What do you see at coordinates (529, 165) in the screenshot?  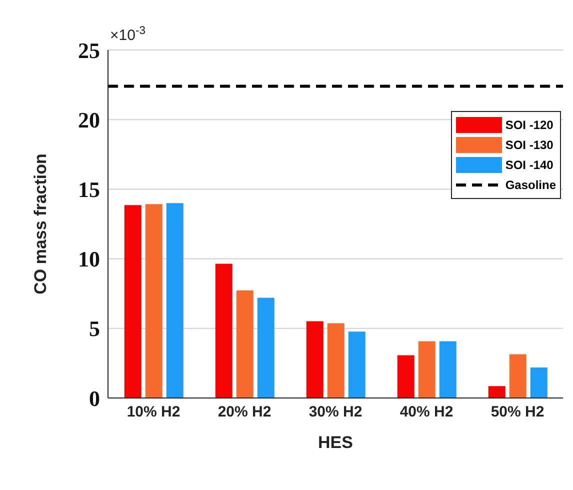 I see `legend-label: SOI -140` at bounding box center [529, 165].